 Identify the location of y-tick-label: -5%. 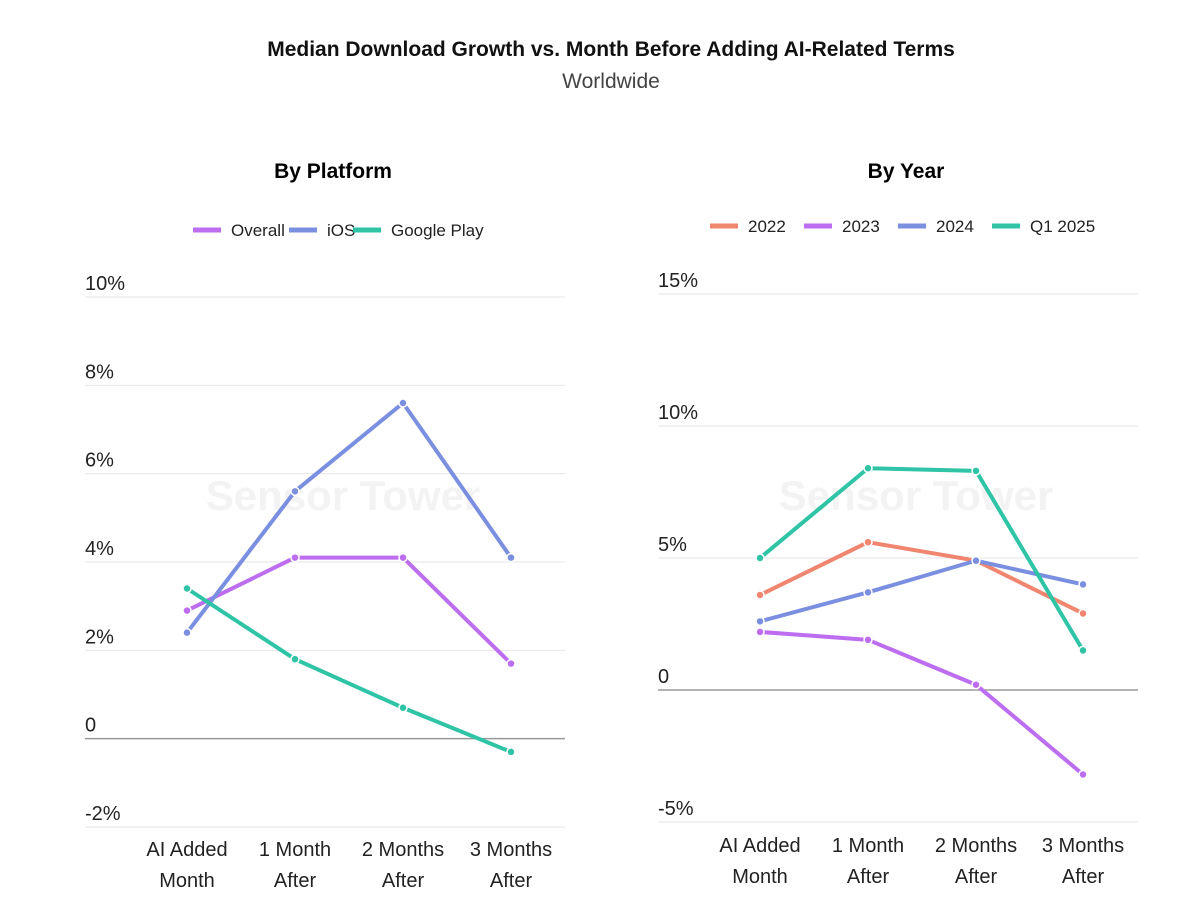
(676, 809).